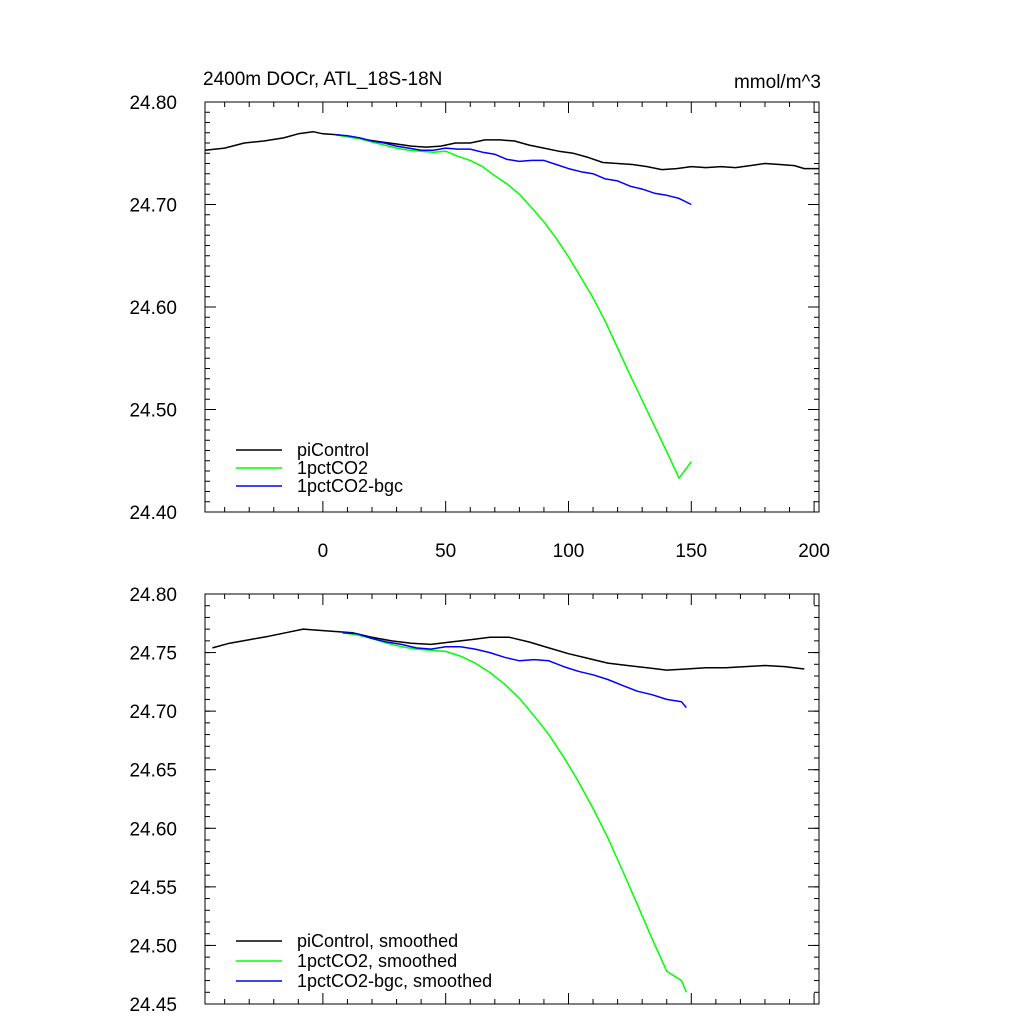 Image resolution: width=1024 pixels, height=1024 pixels. What do you see at coordinates (394, 981) in the screenshot?
I see `legend-label: 1pctCO2-bgc, smoothed` at bounding box center [394, 981].